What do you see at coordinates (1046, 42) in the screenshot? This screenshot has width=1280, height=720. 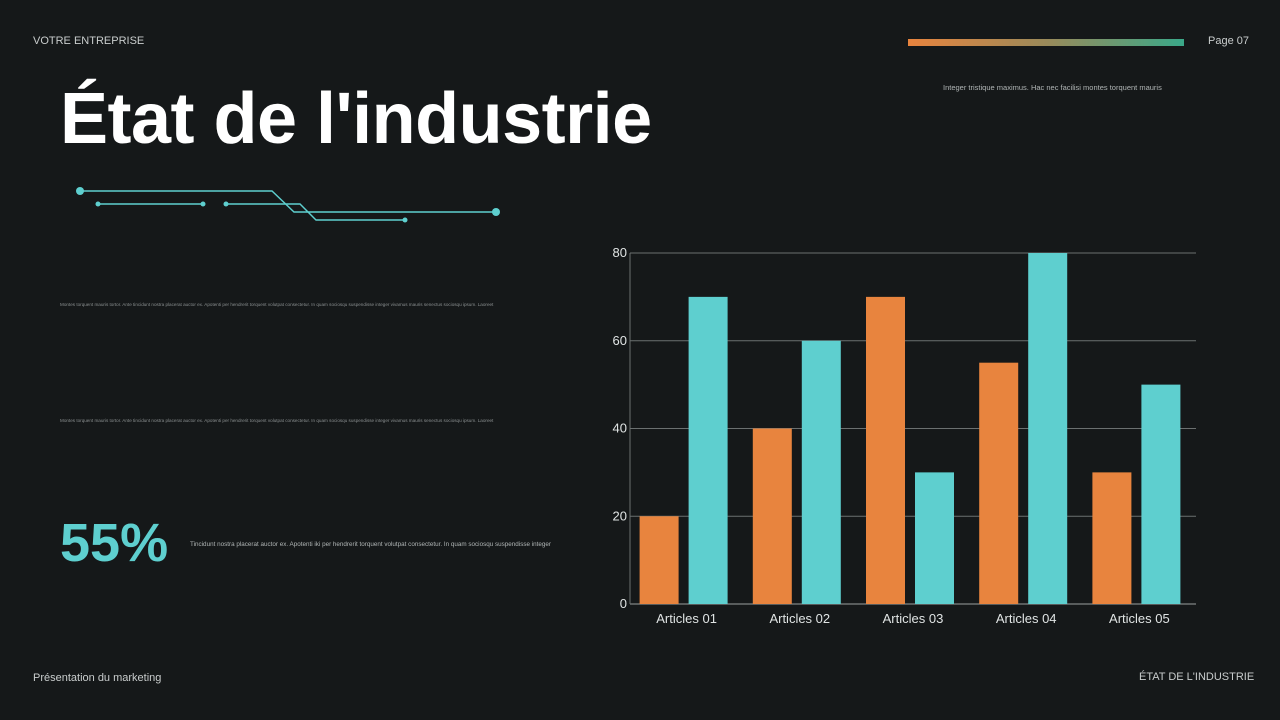 I see `gradient-bar` at bounding box center [1046, 42].